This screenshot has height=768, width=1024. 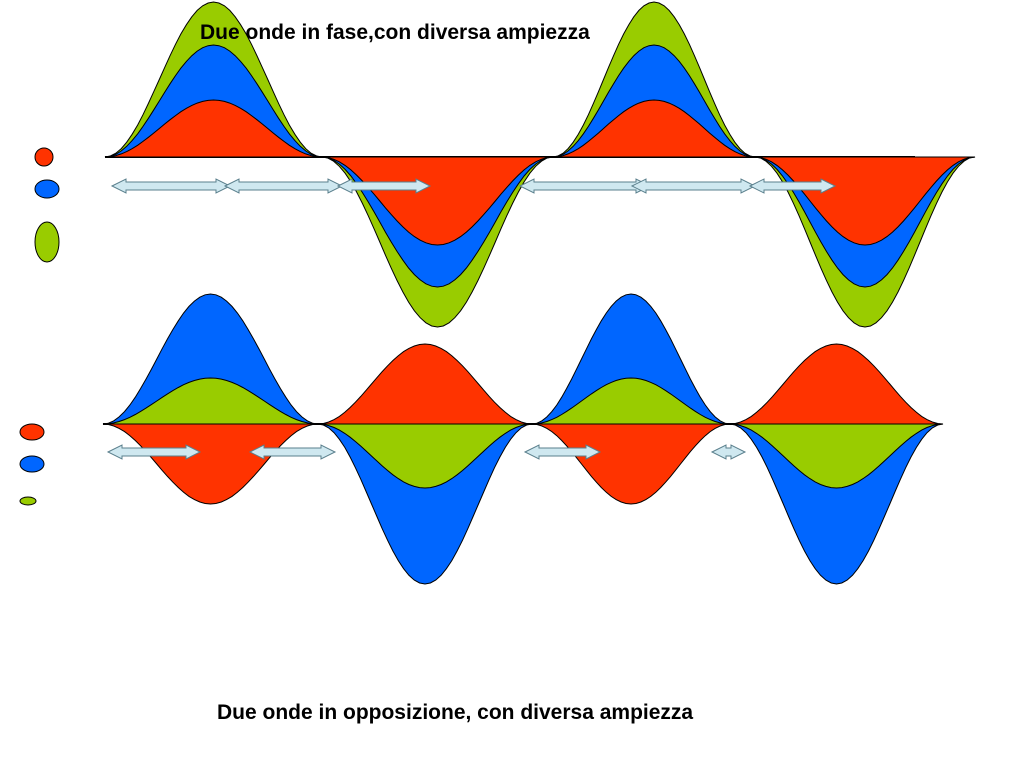 I want to click on green-wave, so click(x=523, y=433).